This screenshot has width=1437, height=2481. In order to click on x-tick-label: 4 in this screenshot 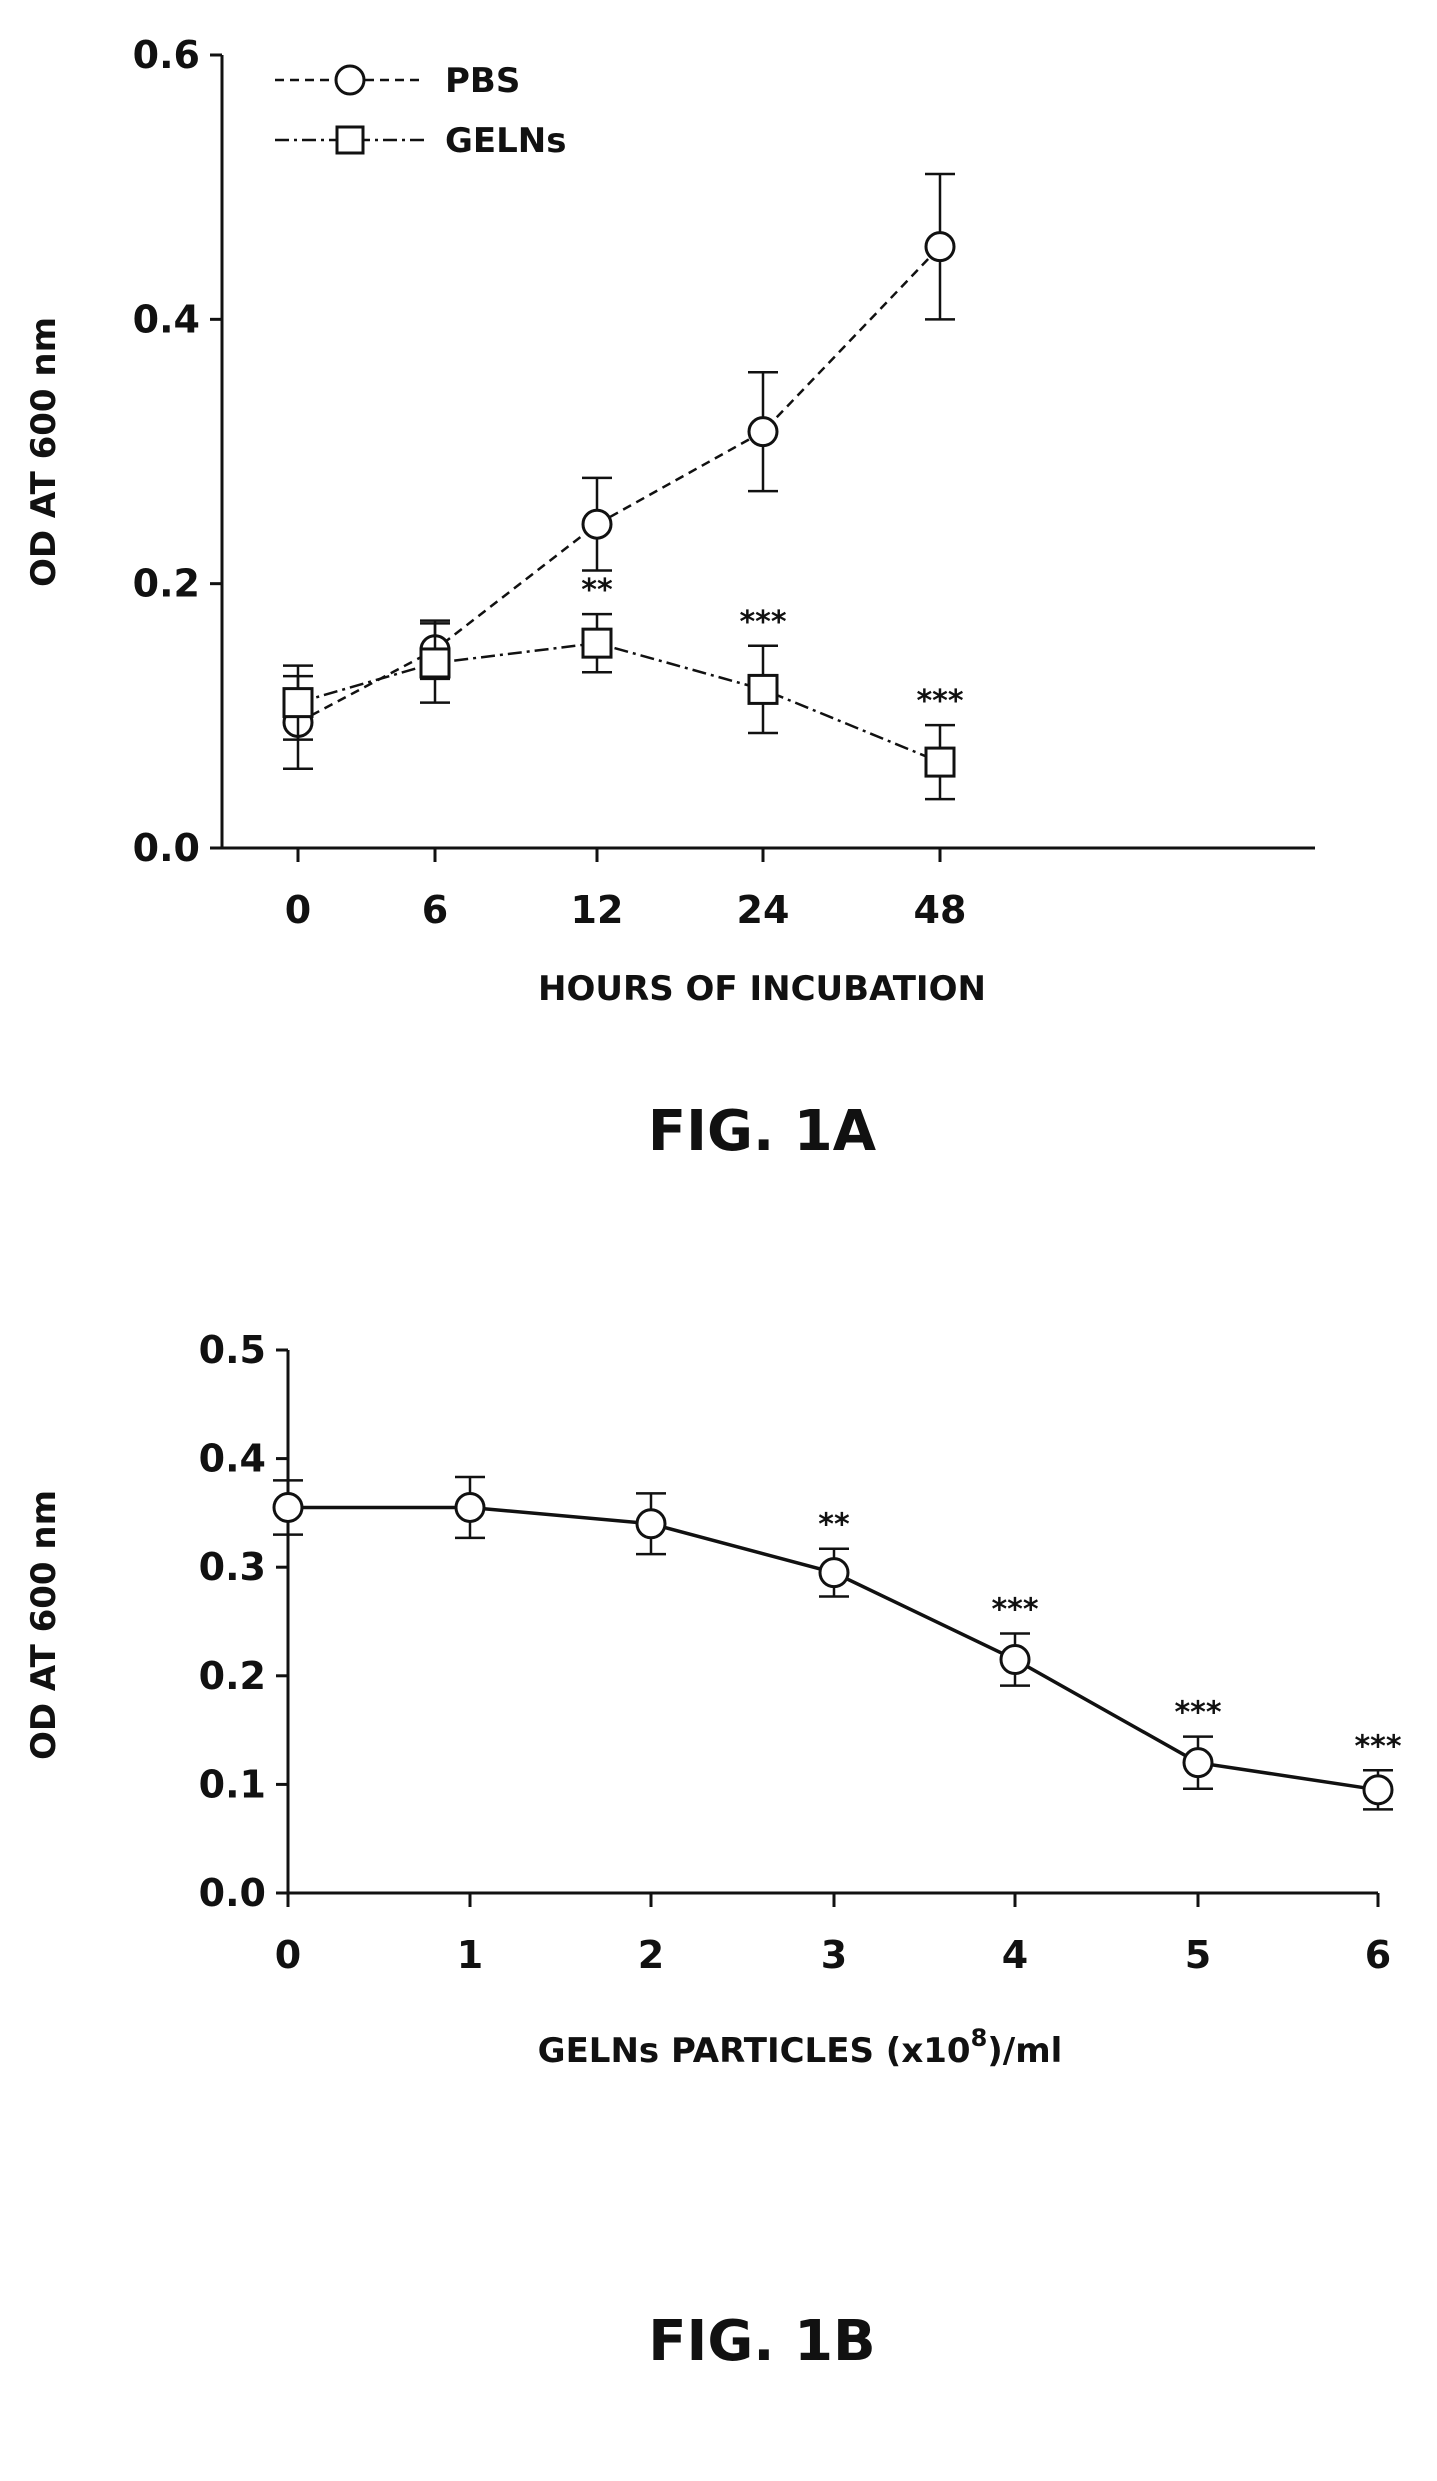, I will do `click(1015, 1955)`.